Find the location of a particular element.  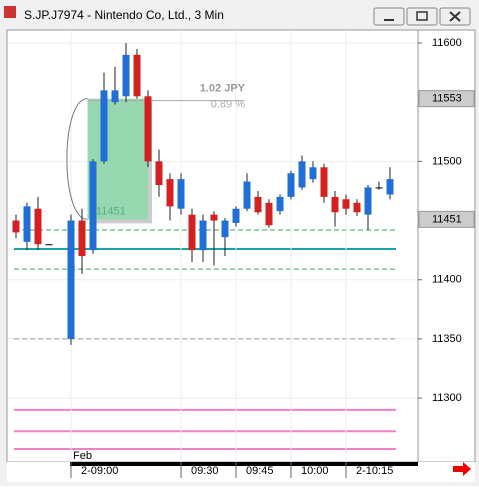

window-title: S.JP.J7974 - Nintendo Co, Ltd., 3 Min is located at coordinates (124, 15).